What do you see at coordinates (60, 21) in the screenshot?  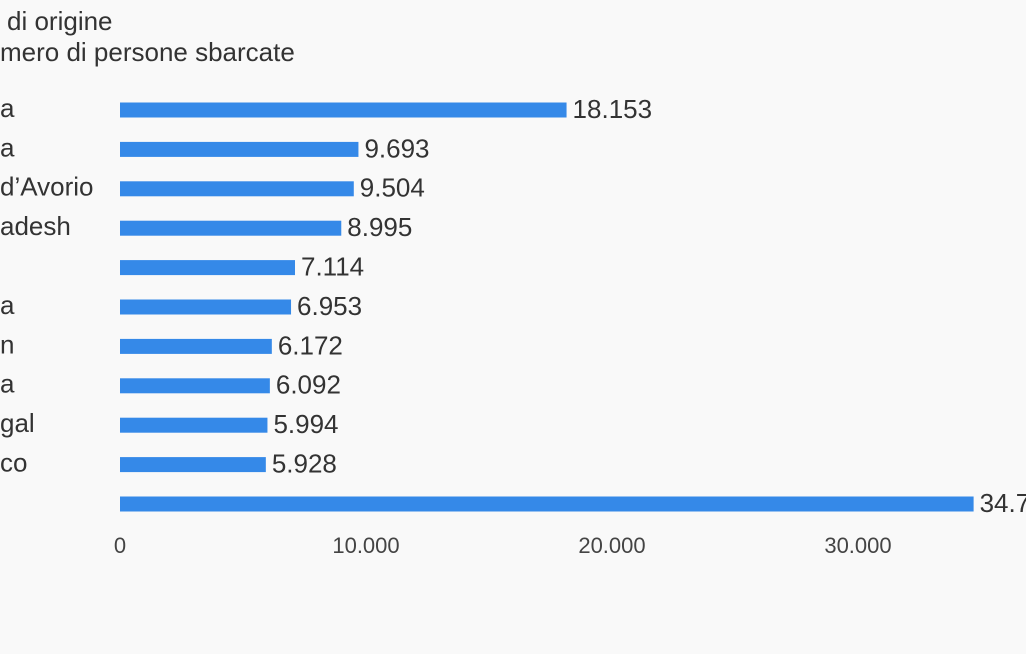 I see `chart-title: di origine` at bounding box center [60, 21].